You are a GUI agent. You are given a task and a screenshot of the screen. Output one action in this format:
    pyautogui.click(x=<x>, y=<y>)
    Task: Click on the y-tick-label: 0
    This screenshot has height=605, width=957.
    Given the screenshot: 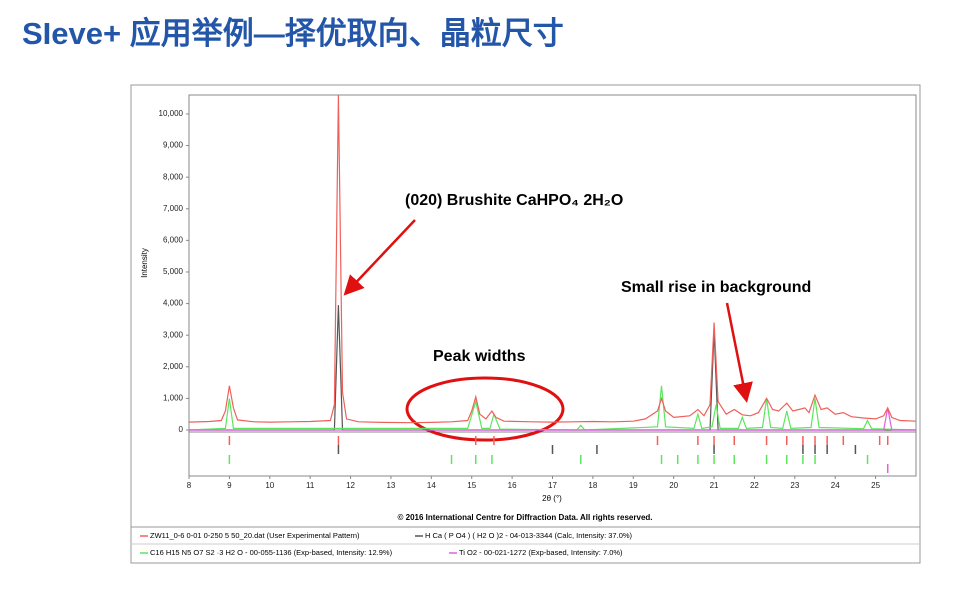 What is the action you would take?
    pyautogui.click(x=181, y=429)
    